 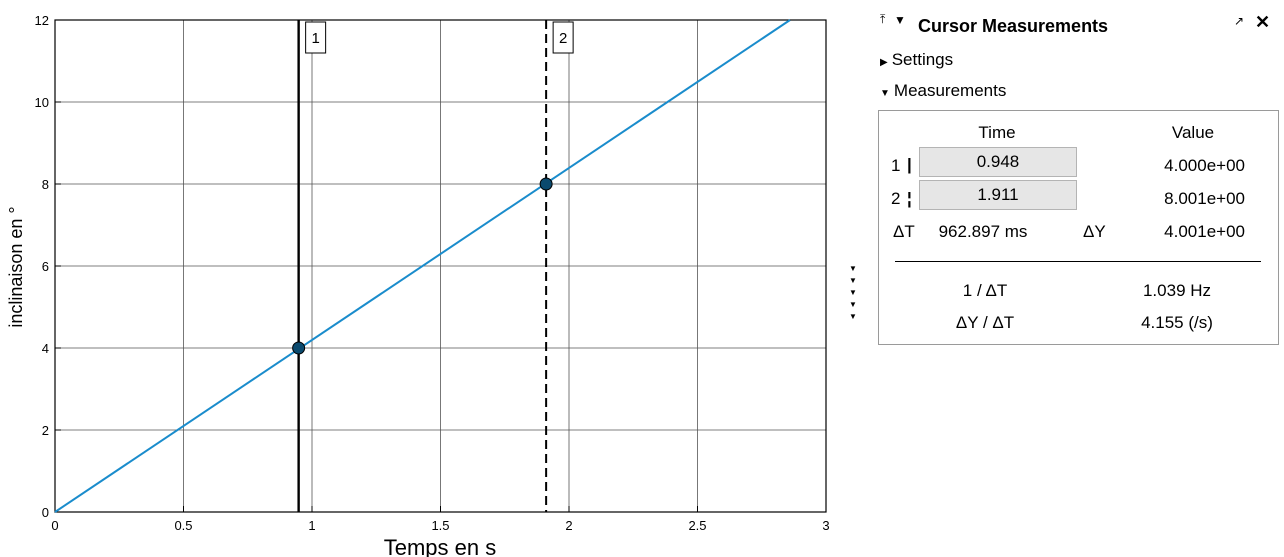 What do you see at coordinates (883, 19) in the screenshot?
I see `pin-icon: ⤒` at bounding box center [883, 19].